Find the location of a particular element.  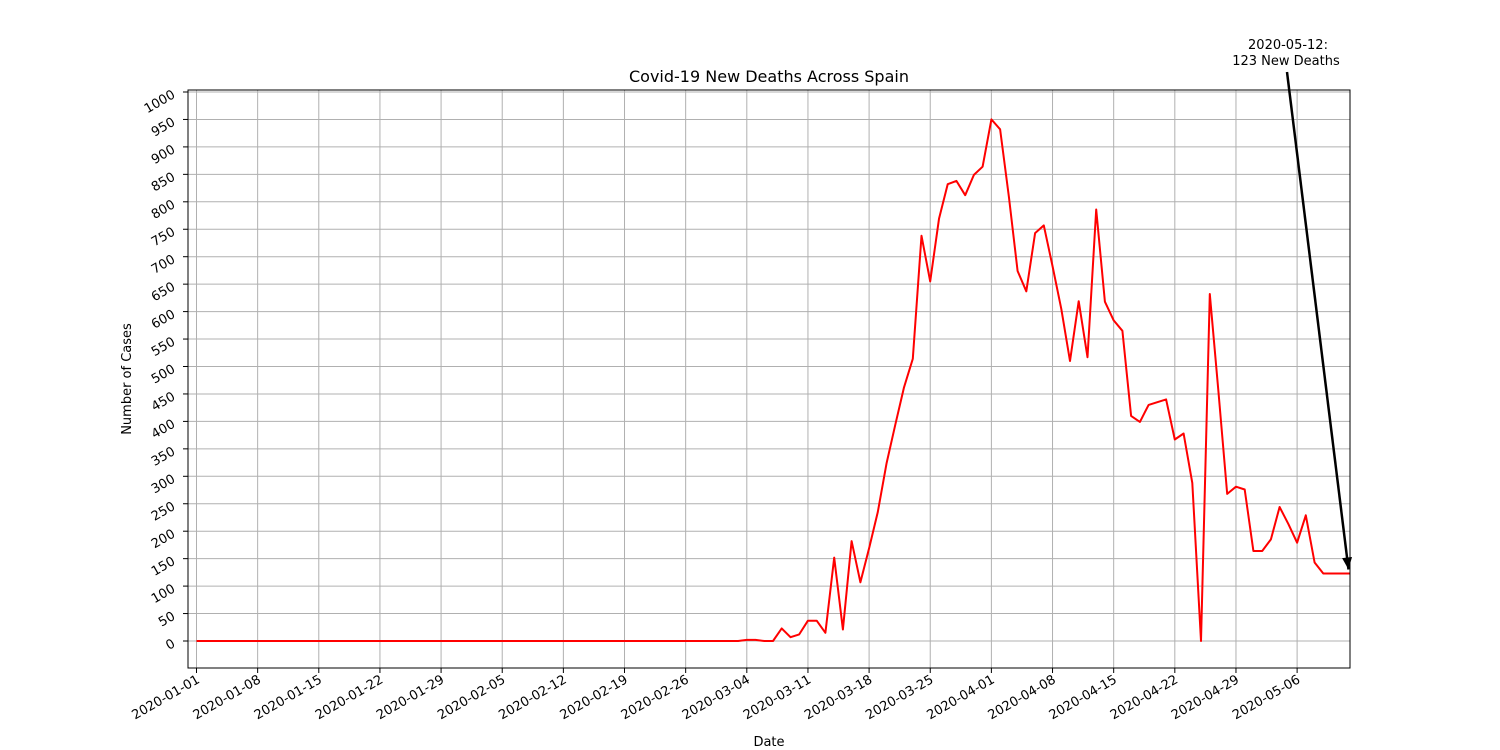

annotation: 2020-05-12: 123 New Deaths is located at coordinates (1292, 304).